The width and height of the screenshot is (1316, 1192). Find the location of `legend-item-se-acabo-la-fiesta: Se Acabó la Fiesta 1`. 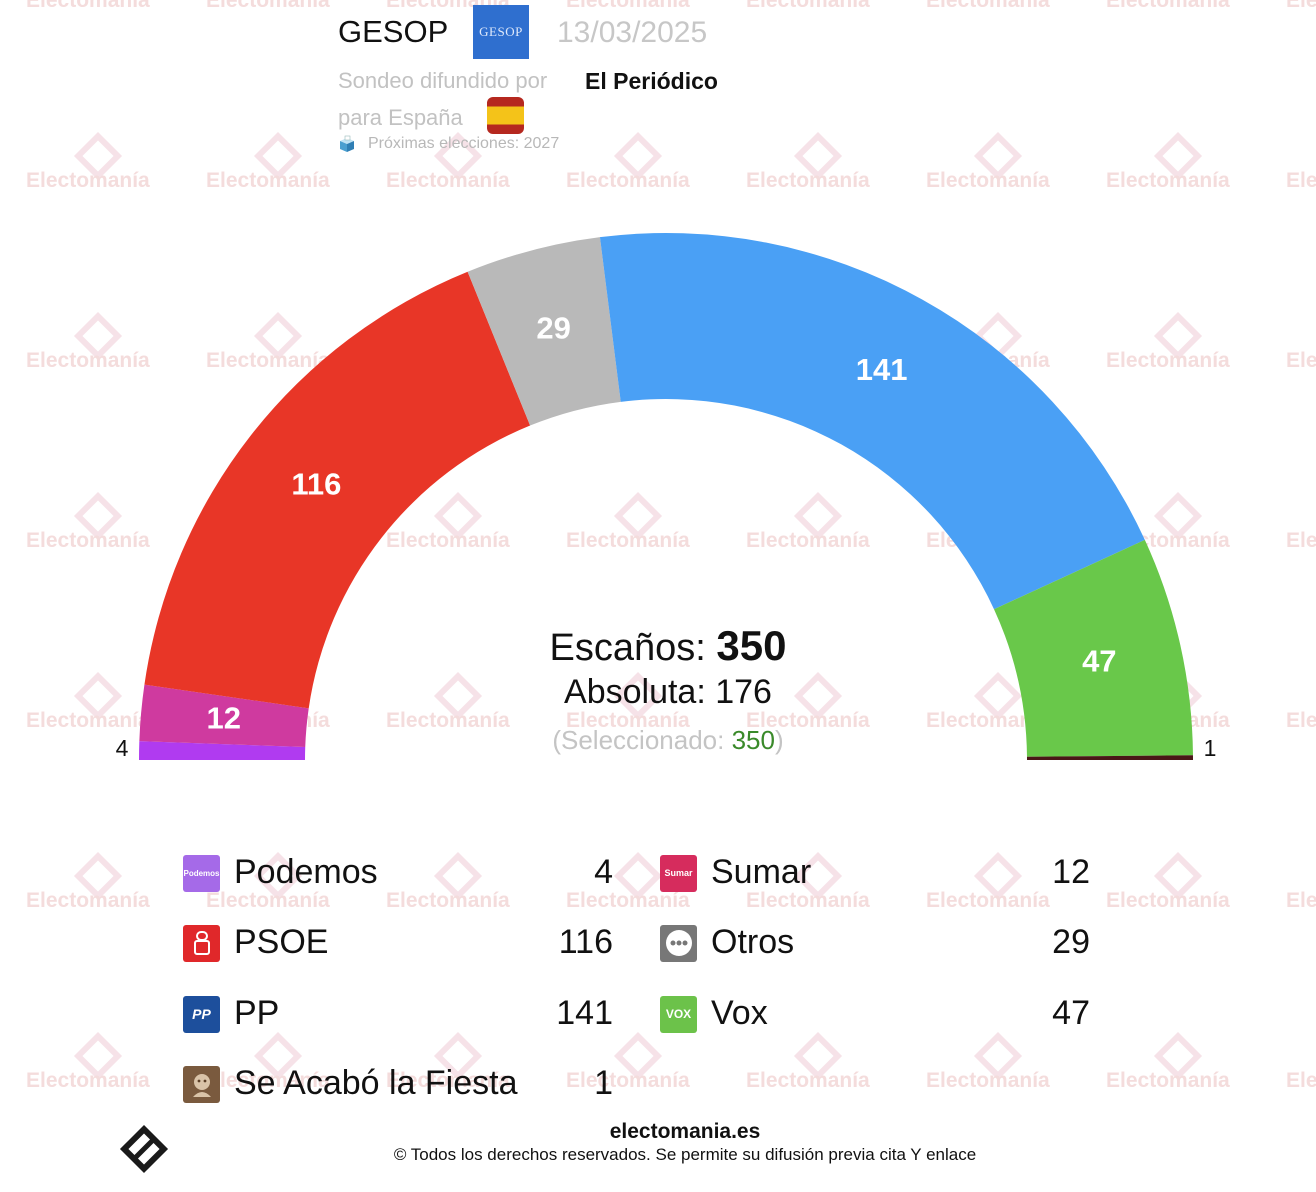

legend-item-se-acabo-la-fiesta: Se Acabó la Fiesta 1 is located at coordinates (403, 1084).